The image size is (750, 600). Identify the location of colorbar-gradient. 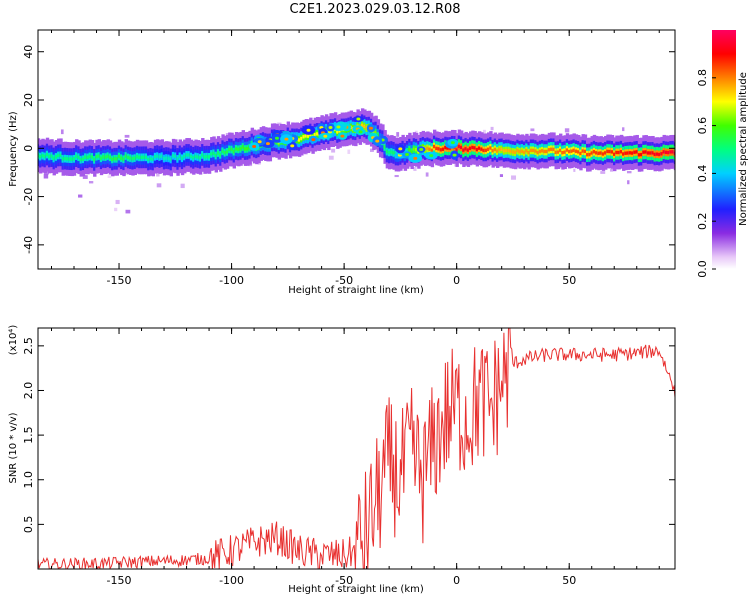
(724, 149).